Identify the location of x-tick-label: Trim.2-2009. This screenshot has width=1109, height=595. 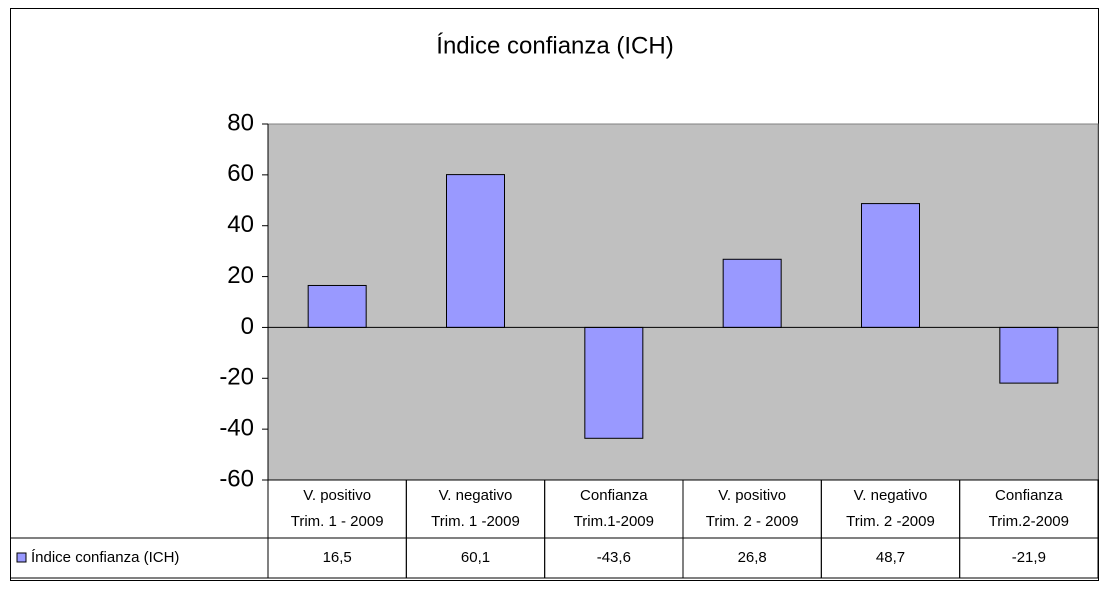
(1029, 521).